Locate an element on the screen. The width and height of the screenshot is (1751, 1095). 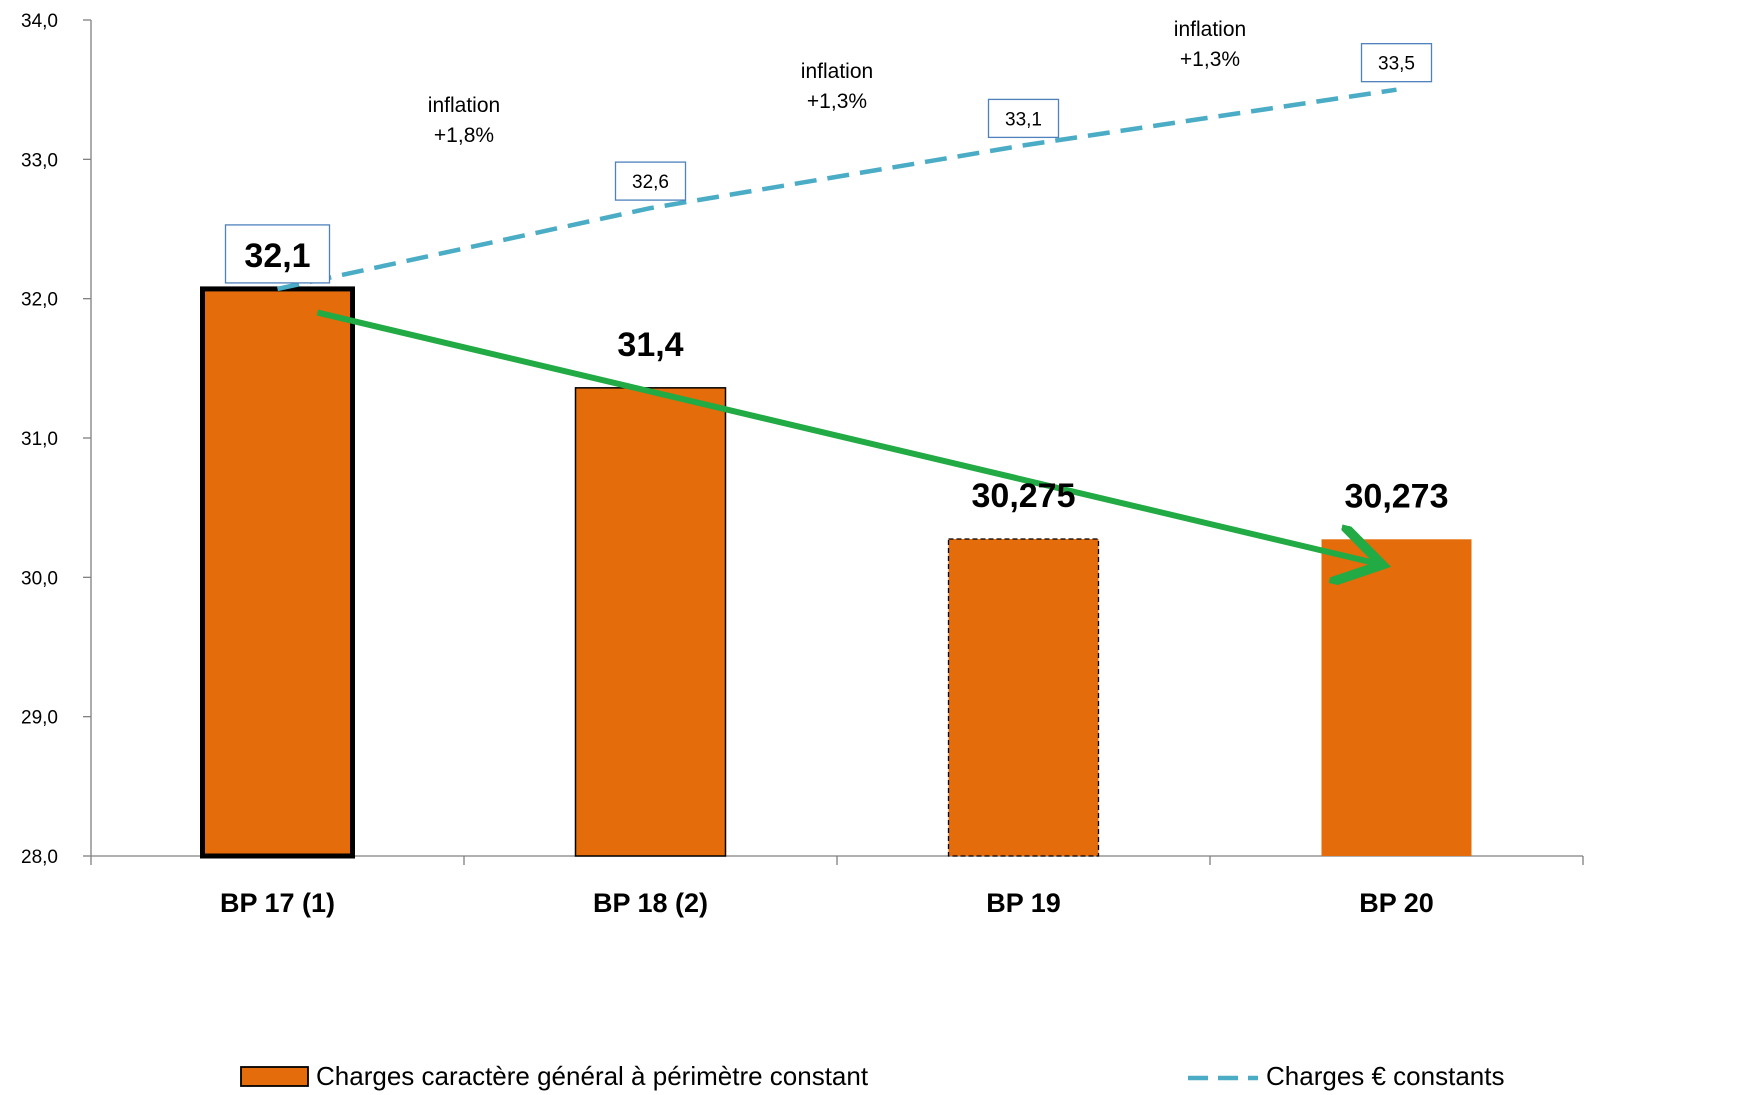
bar-value-label: 31,4 is located at coordinates (650, 345).